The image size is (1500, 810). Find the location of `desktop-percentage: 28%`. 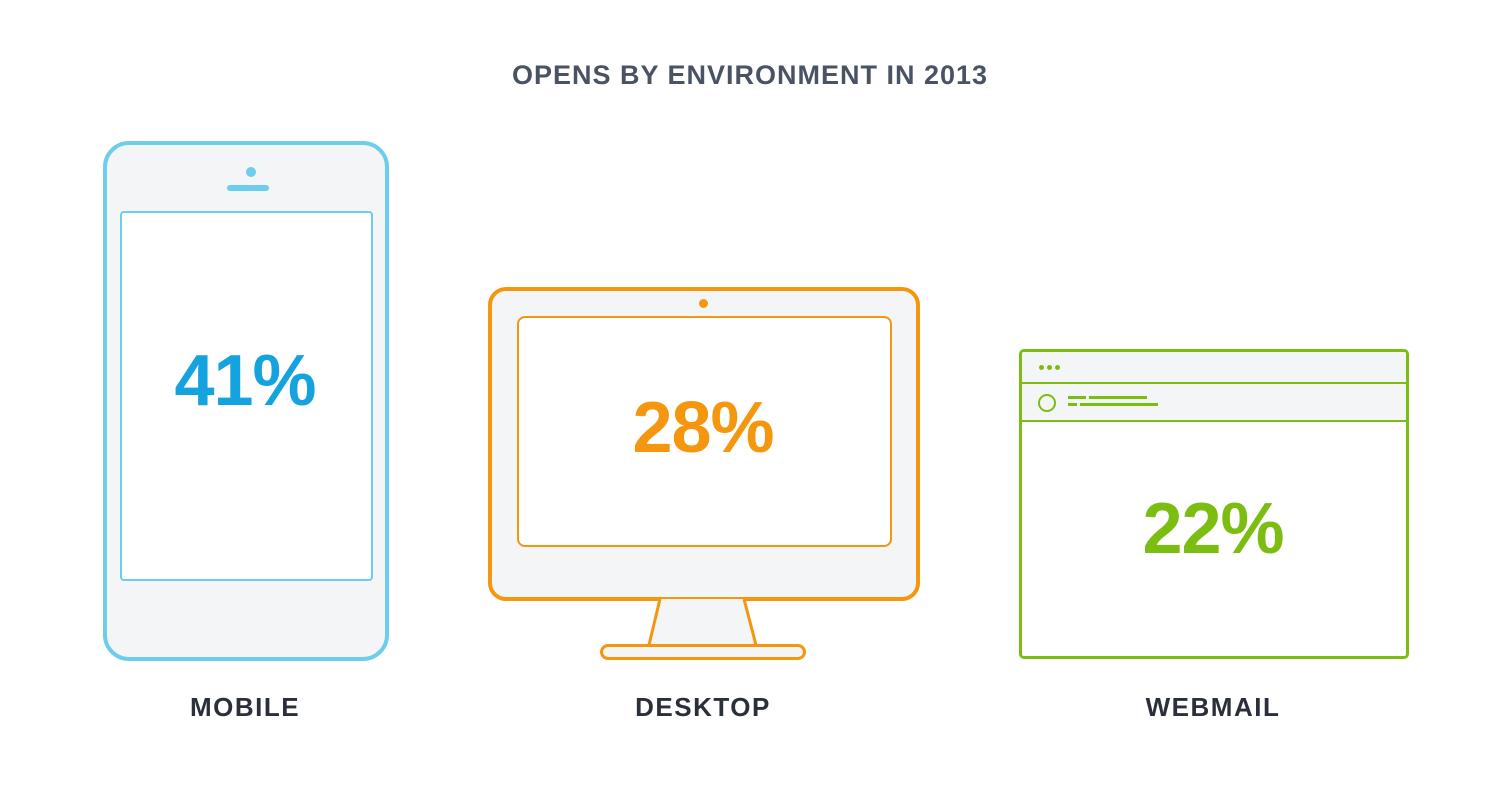

desktop-percentage: 28% is located at coordinates (703, 428).